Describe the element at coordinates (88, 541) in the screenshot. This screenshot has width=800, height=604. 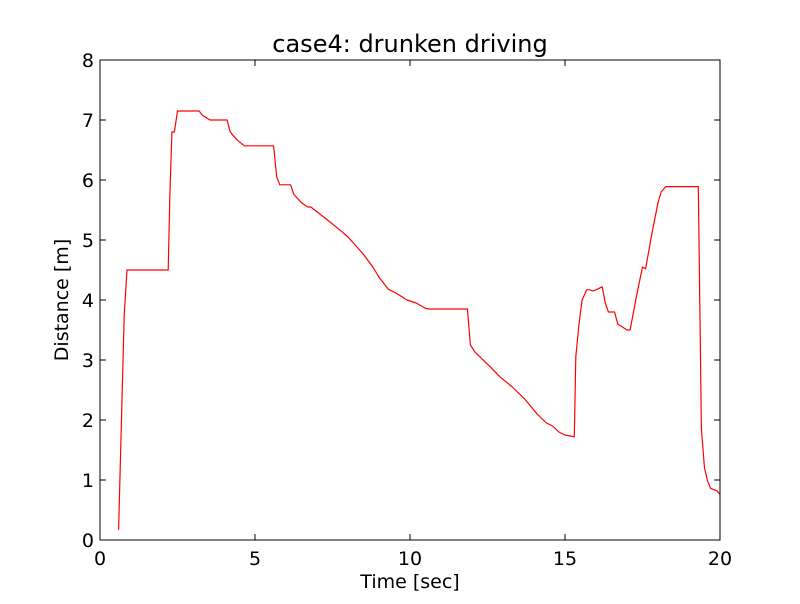
I see `y-tick-label: 0` at that location.